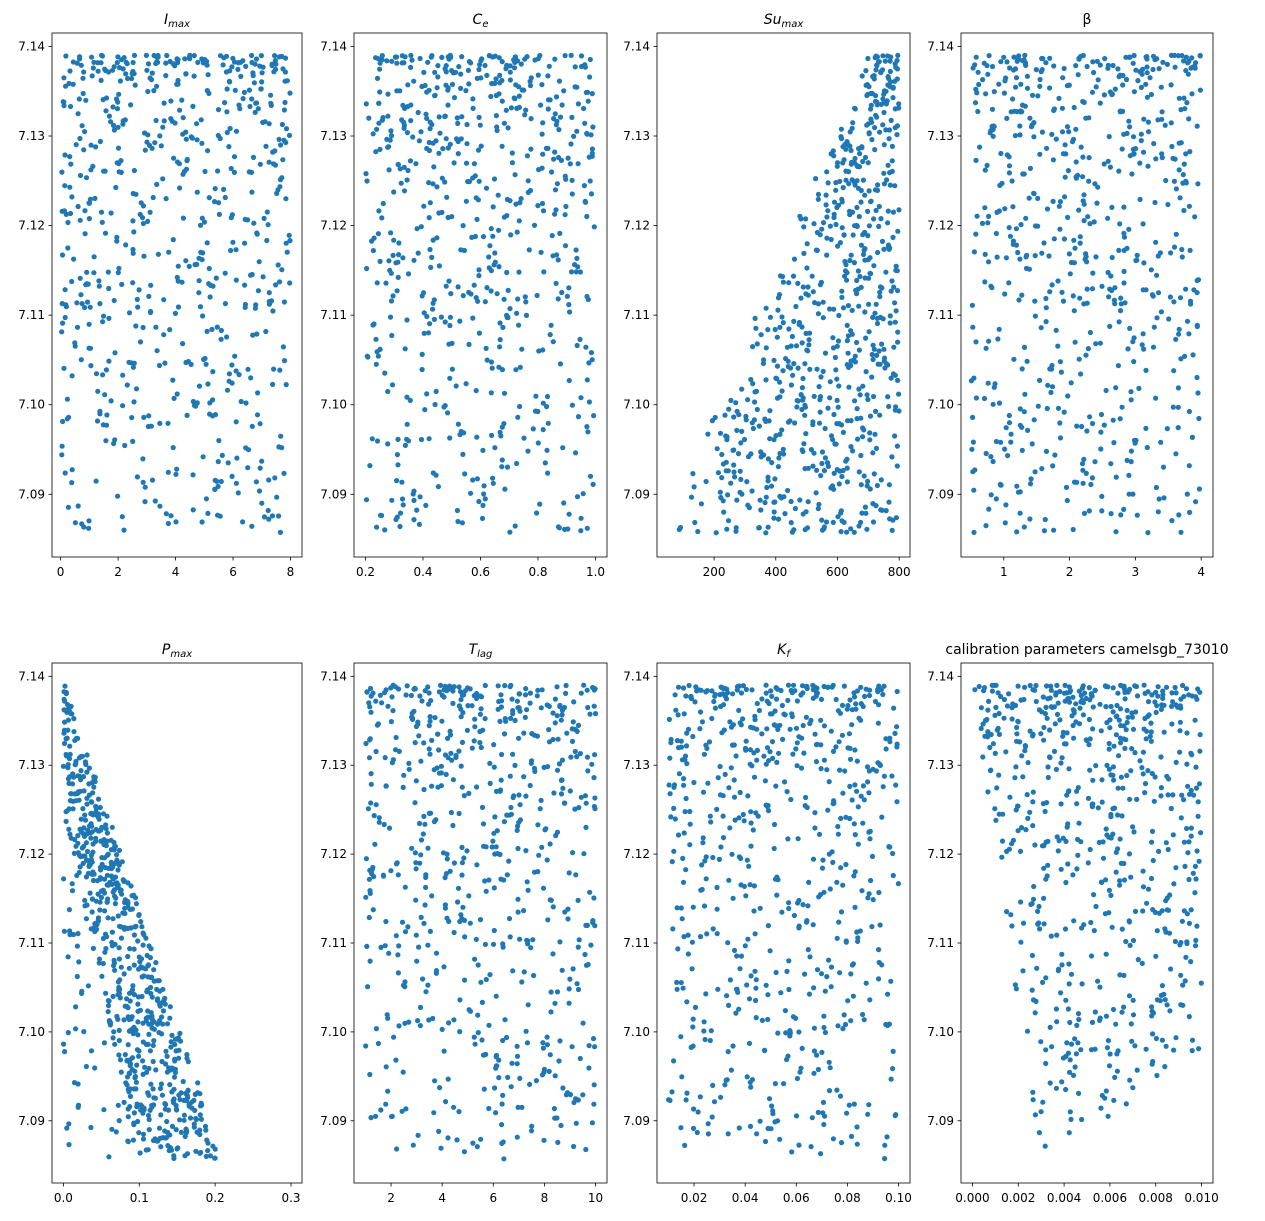 The image size is (1265, 1221). What do you see at coordinates (636, 676) in the screenshot?
I see `y-tick-label: 7.14` at bounding box center [636, 676].